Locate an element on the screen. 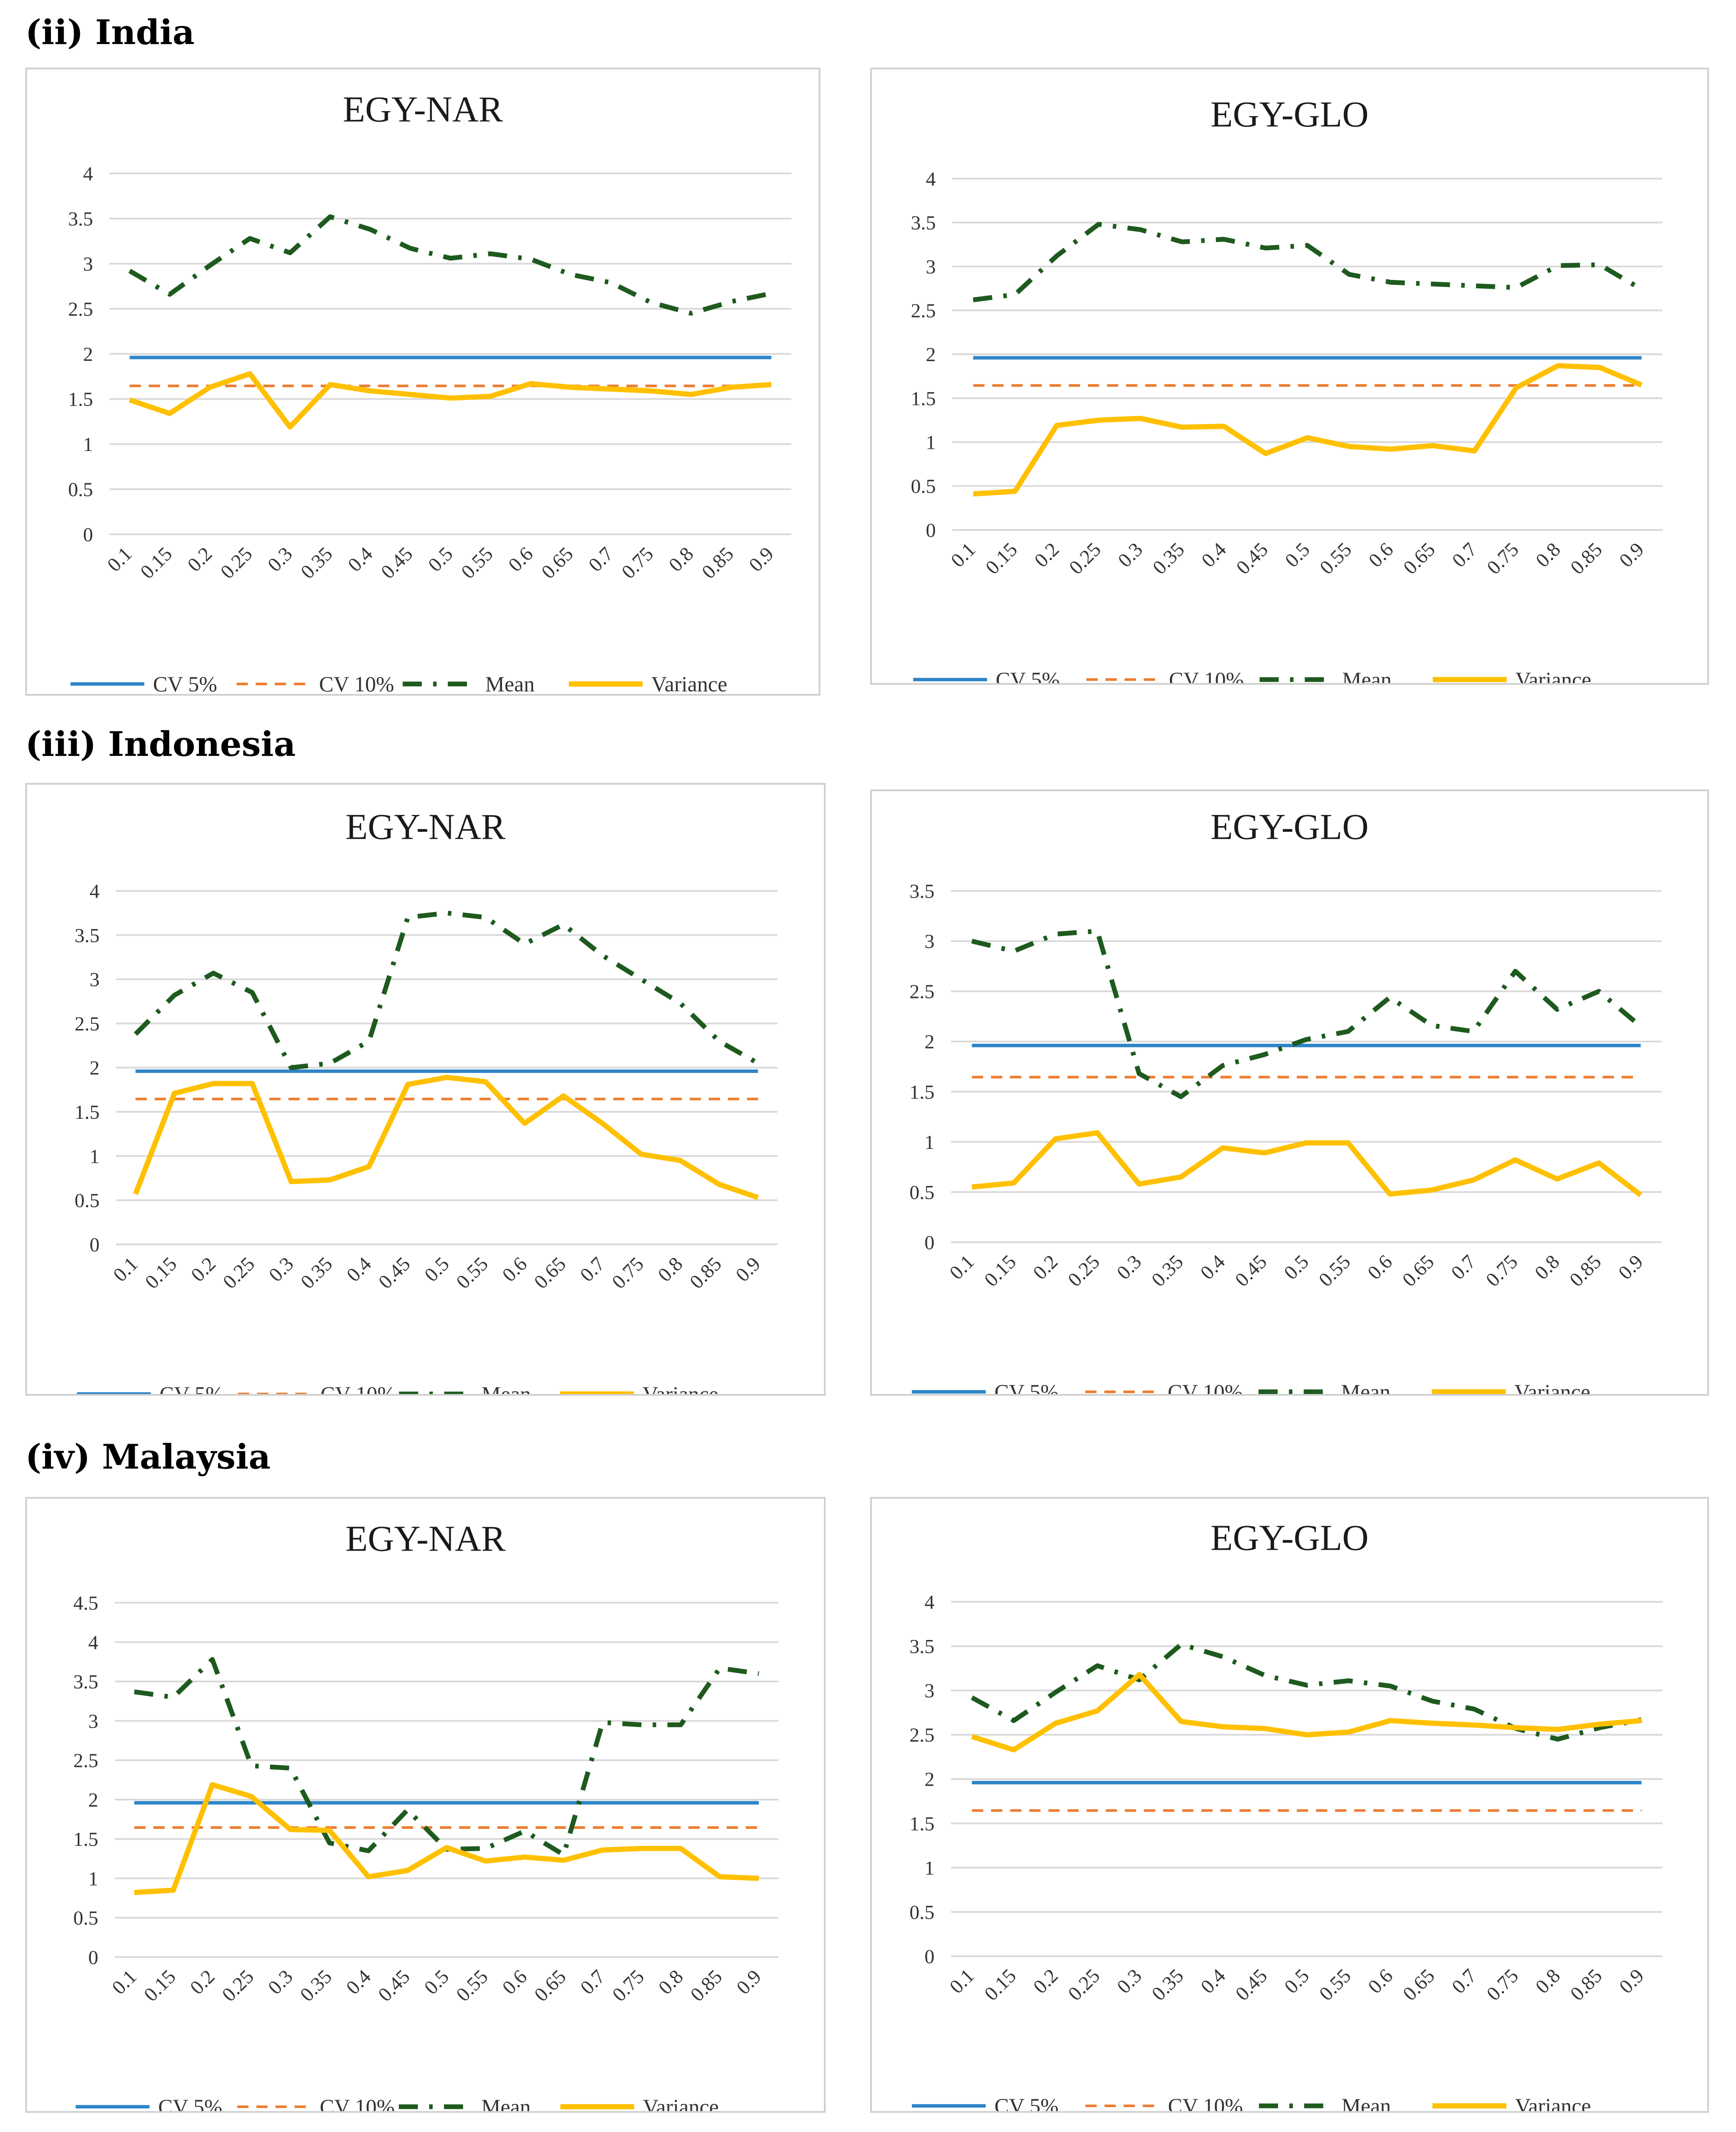  x-tick-label: 0.55 is located at coordinates (472, 1273).